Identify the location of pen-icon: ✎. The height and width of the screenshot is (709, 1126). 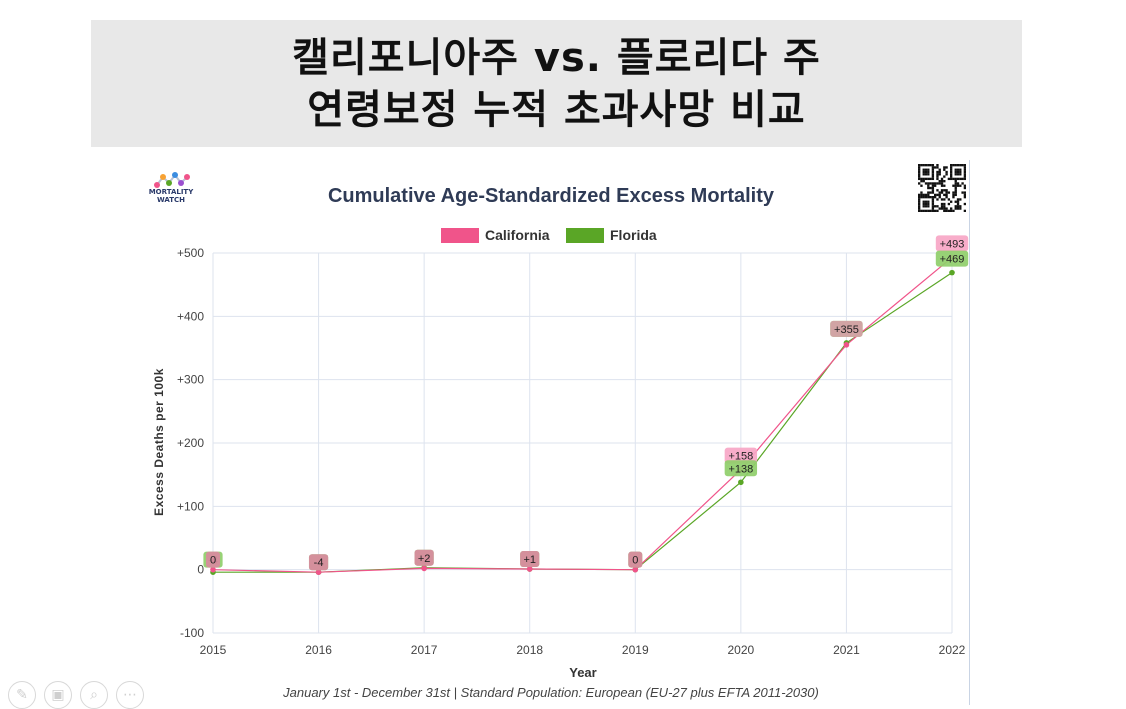
(22, 695).